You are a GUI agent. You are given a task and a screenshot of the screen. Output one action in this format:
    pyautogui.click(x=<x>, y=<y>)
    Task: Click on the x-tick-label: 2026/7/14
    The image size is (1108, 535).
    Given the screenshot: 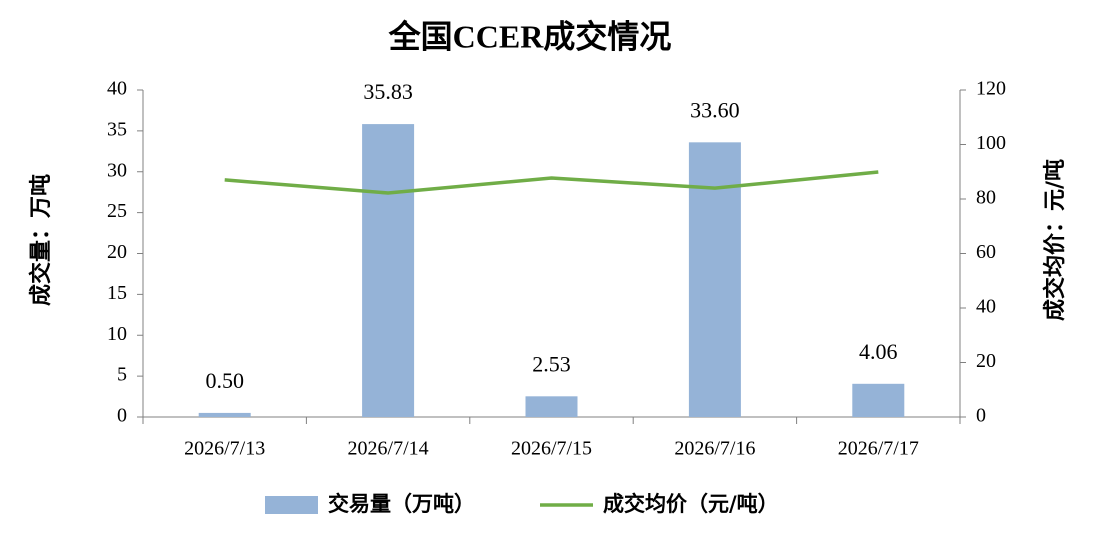 What is the action you would take?
    pyautogui.click(x=388, y=449)
    